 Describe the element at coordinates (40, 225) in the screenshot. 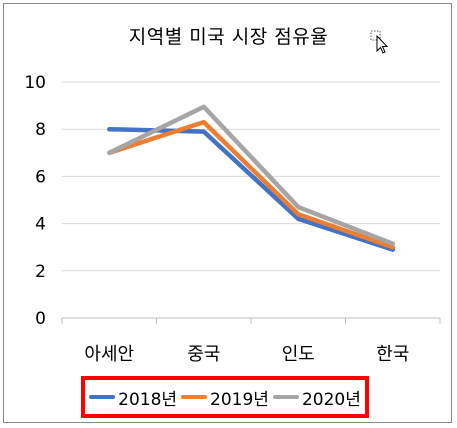

I see `y-tick-label: 4` at that location.